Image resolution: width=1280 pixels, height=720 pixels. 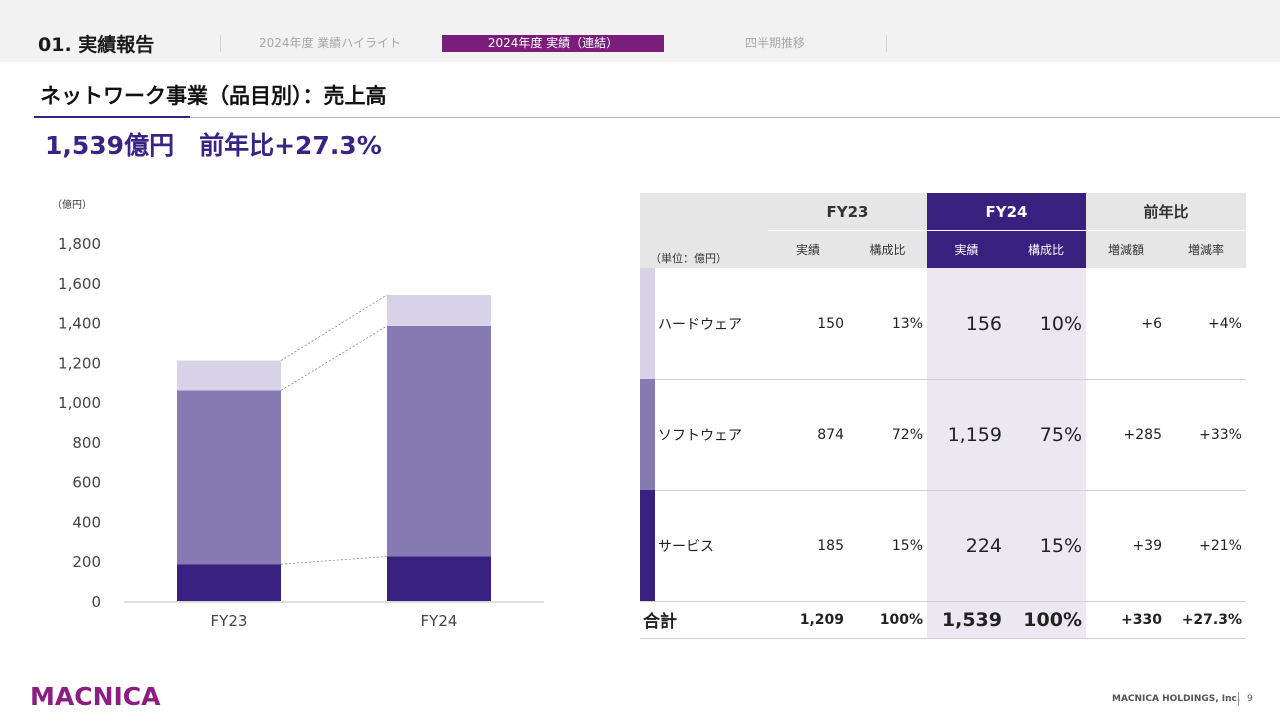 What do you see at coordinates (213, 145) in the screenshot?
I see `headline-figure: 1,539億円 前年比+27.3%` at bounding box center [213, 145].